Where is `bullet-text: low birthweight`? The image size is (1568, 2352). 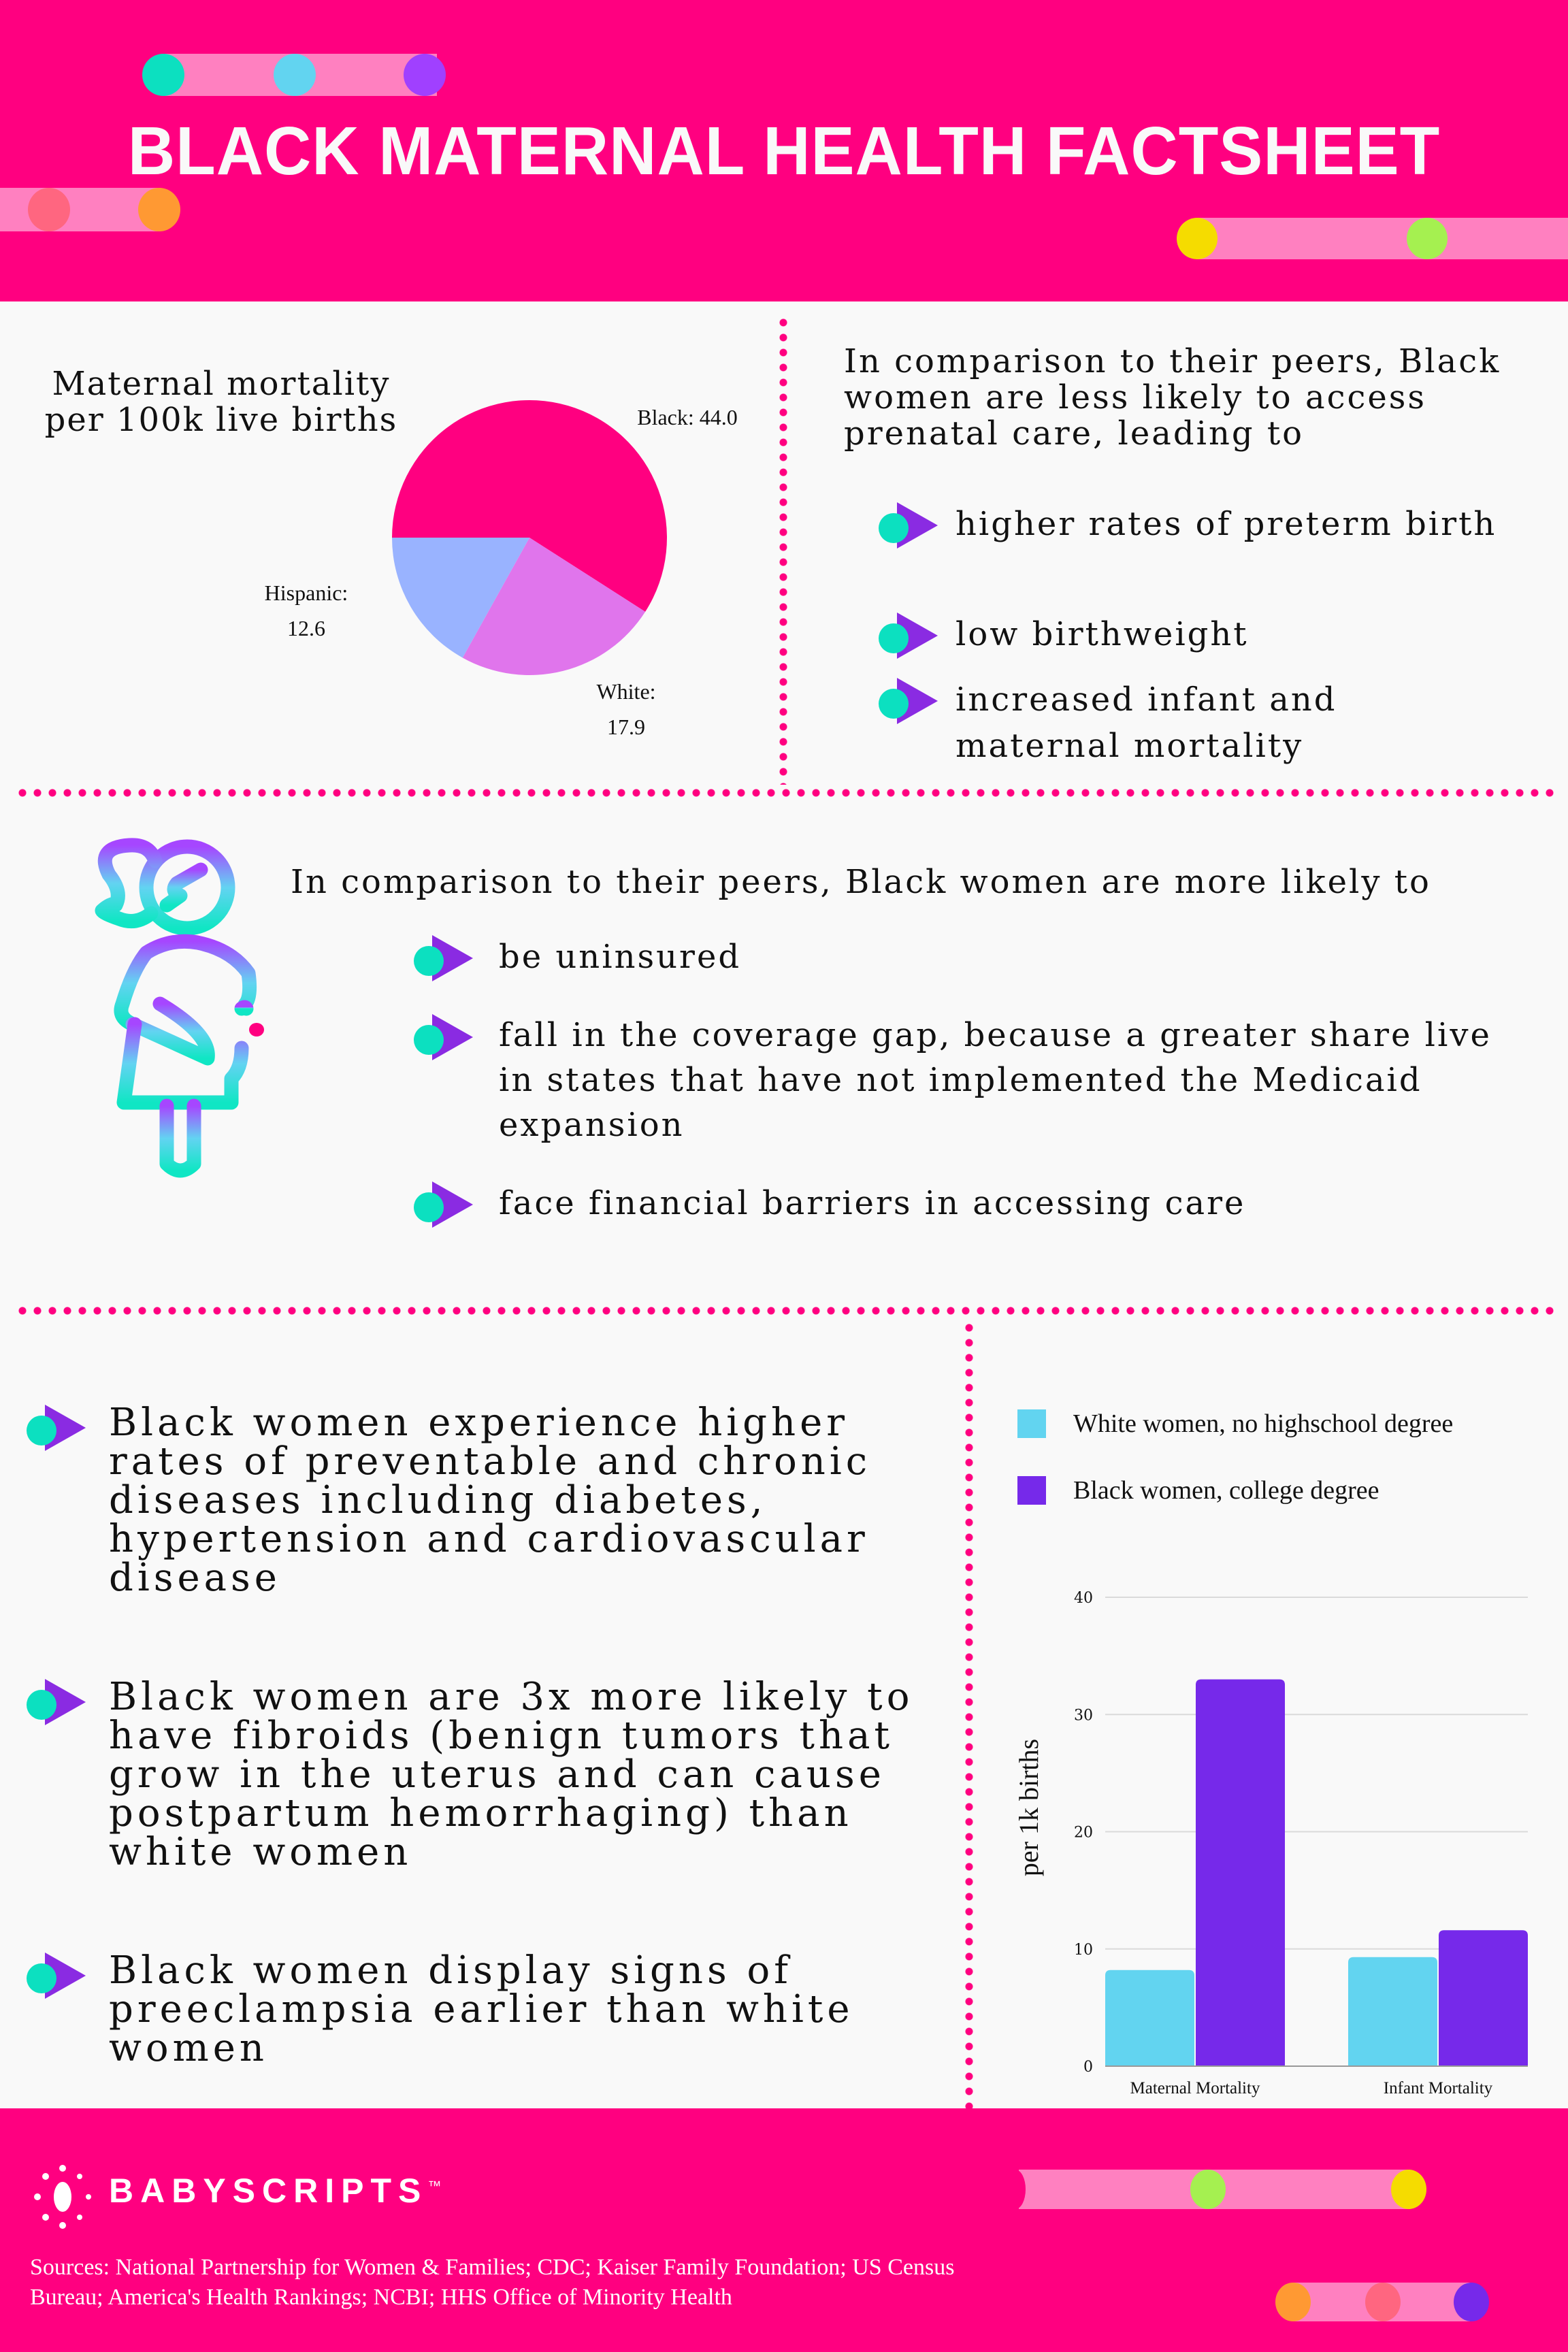
bullet-text: low birthweight is located at coordinates (1102, 634).